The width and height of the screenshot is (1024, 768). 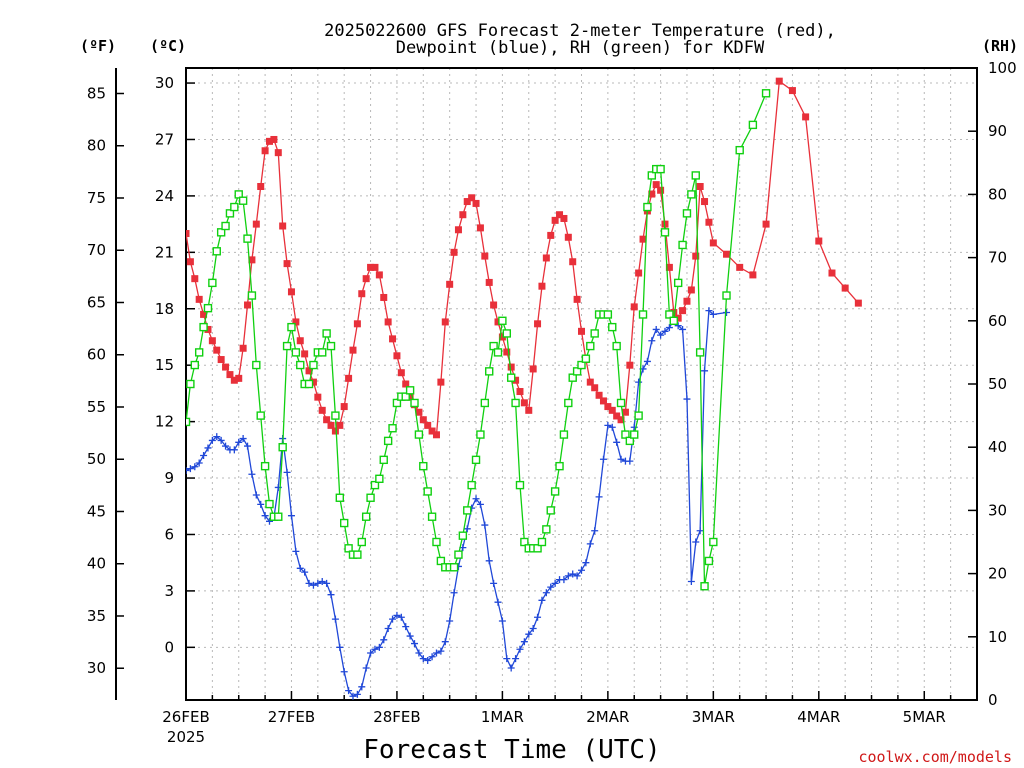 I want to click on celsius-tick-label: 6, so click(x=169, y=534).